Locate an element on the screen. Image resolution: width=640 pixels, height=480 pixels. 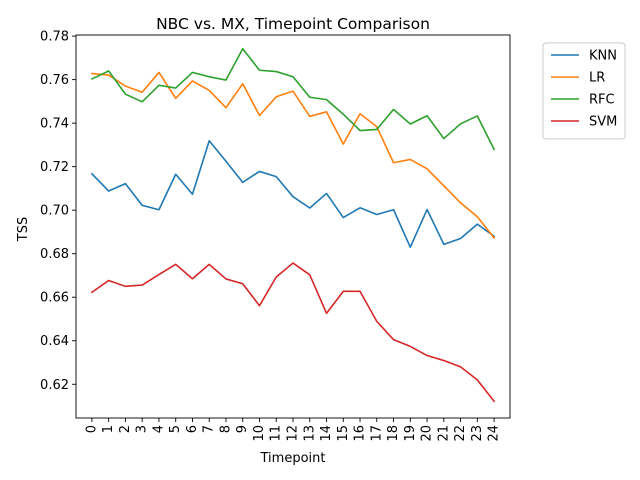
chart-title: NBC vs. MX, Timepoint Comparison is located at coordinates (293, 24).